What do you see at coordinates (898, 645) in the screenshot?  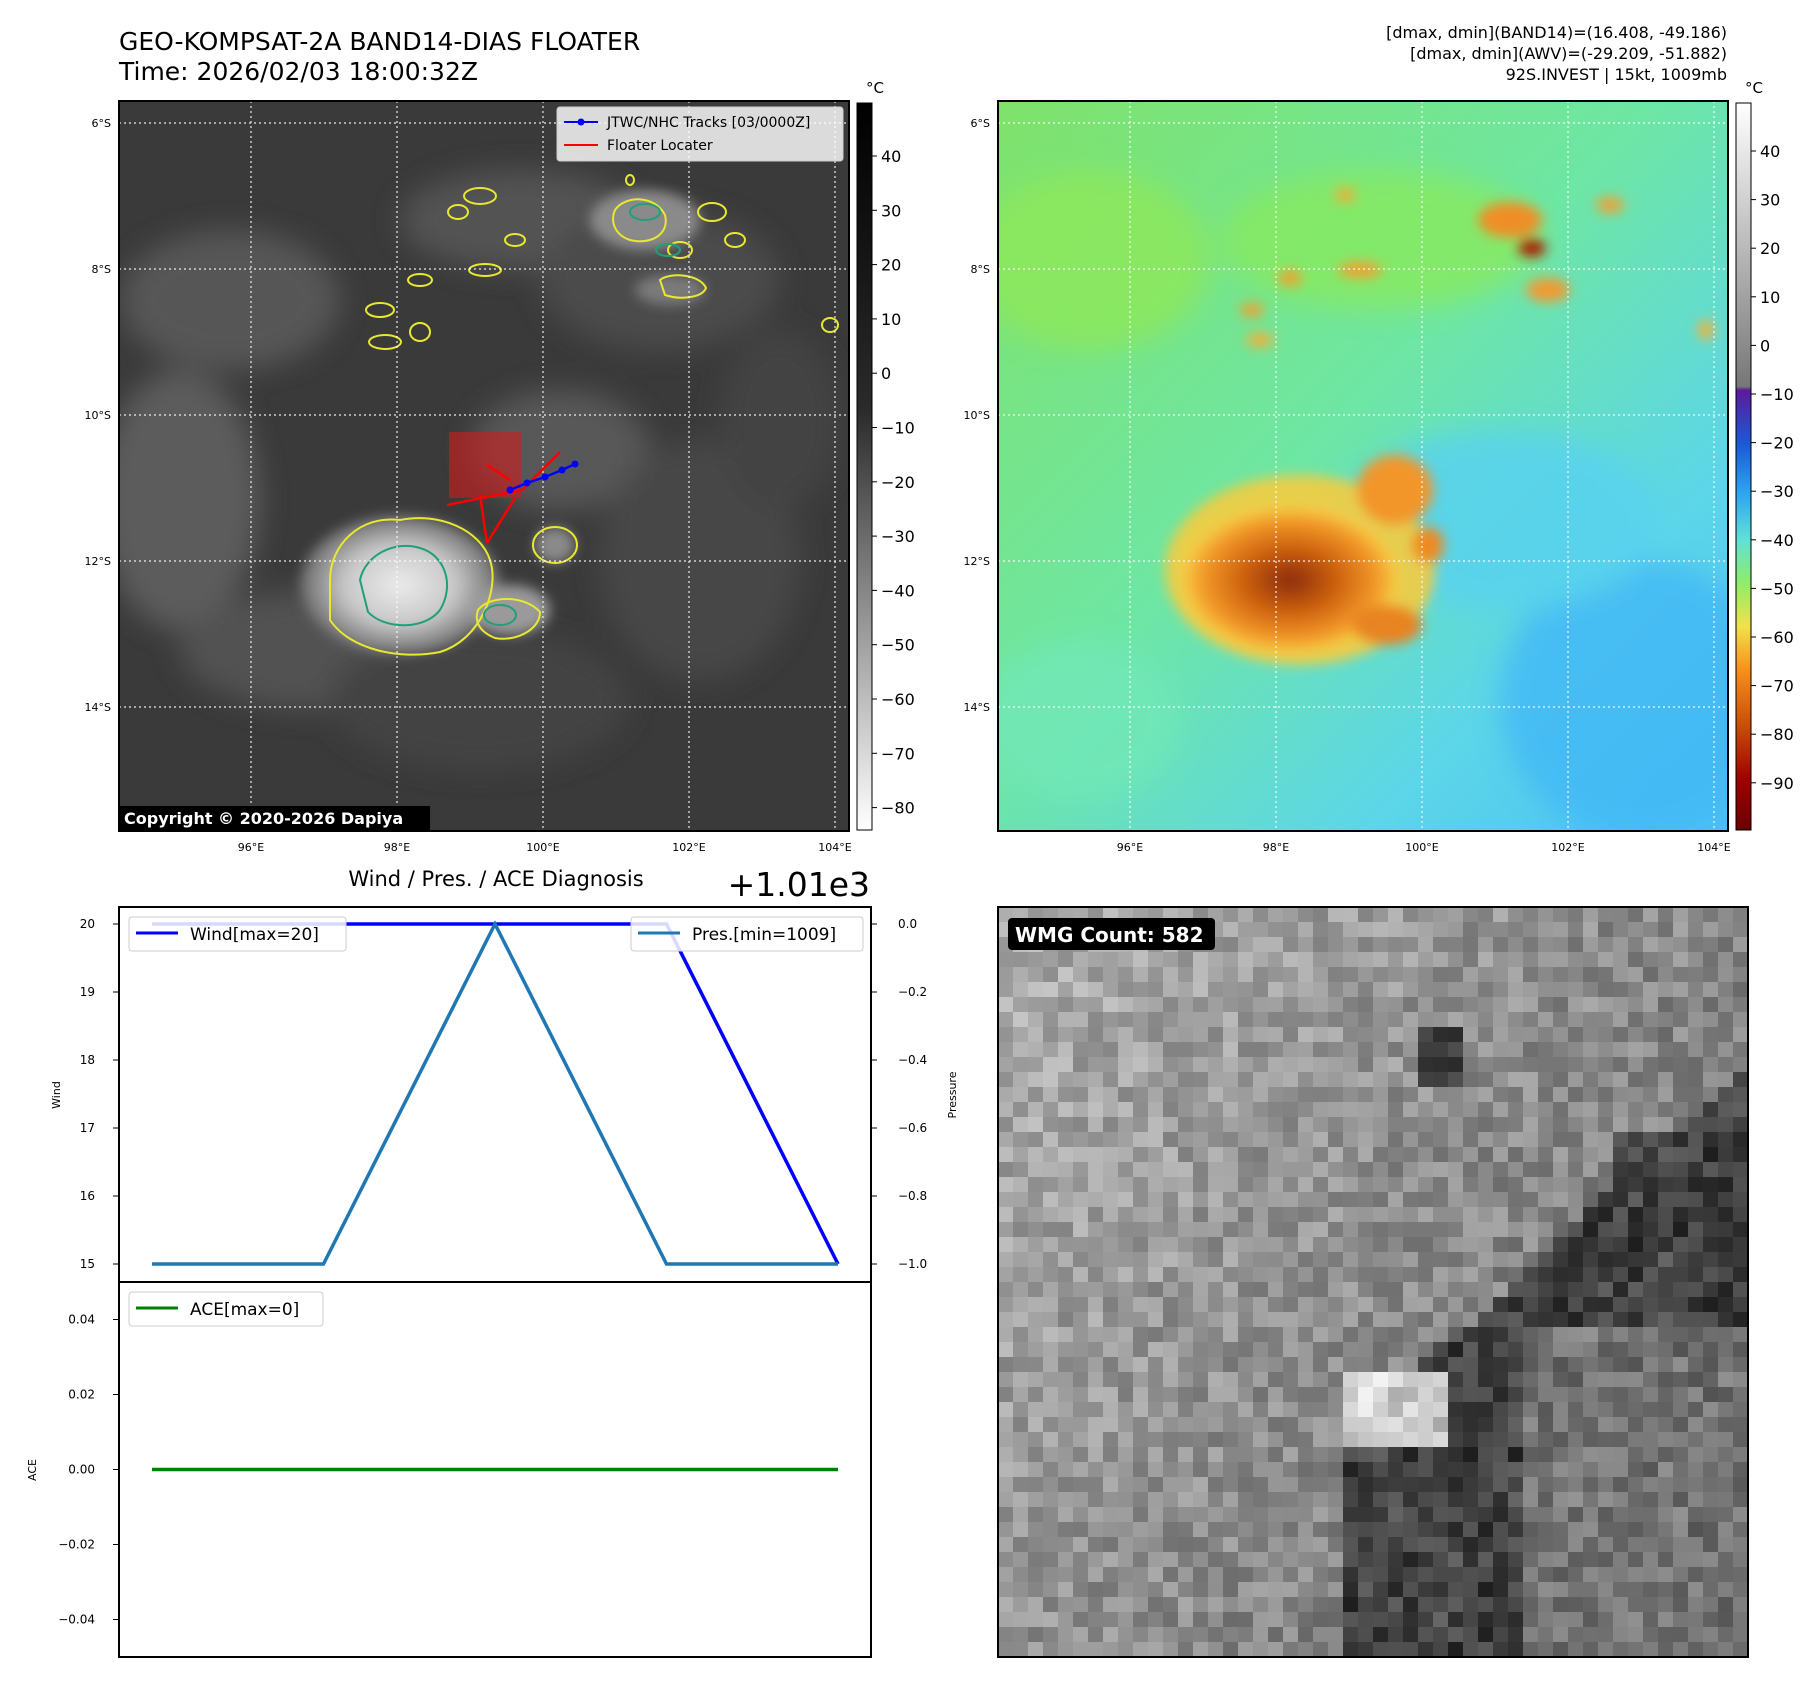 I see `ir-colorbar-tick-label: −50` at bounding box center [898, 645].